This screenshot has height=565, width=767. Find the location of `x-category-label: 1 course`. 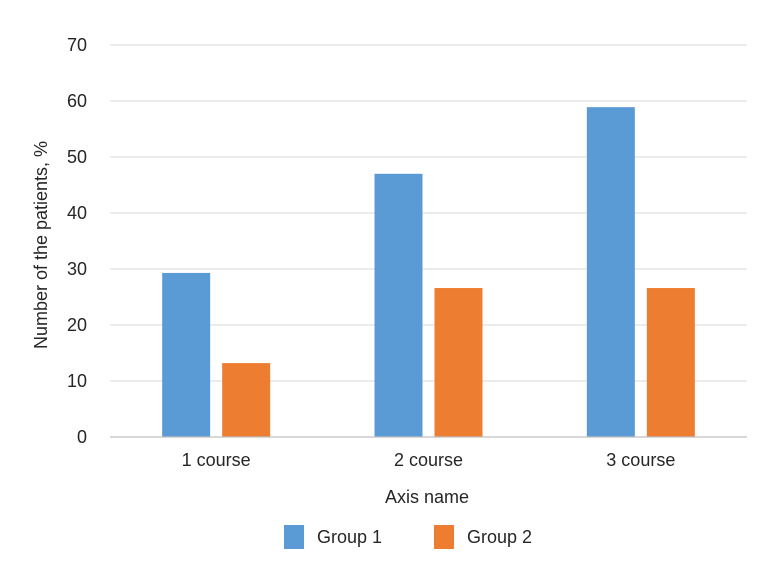

x-category-label: 1 course is located at coordinates (216, 460).